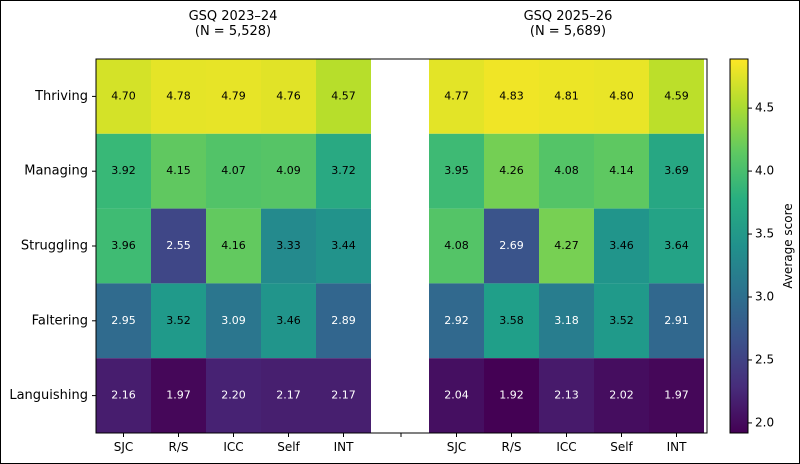 The width and height of the screenshot is (800, 464). Describe the element at coordinates (764, 297) in the screenshot. I see `colorbar-tick-label: 3.0` at that location.